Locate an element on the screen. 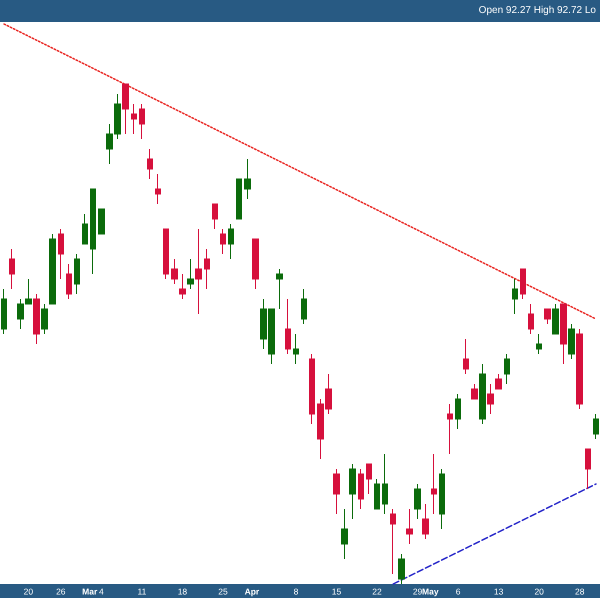 This screenshot has height=600, width=600. x-tick-label: 29 is located at coordinates (417, 591).